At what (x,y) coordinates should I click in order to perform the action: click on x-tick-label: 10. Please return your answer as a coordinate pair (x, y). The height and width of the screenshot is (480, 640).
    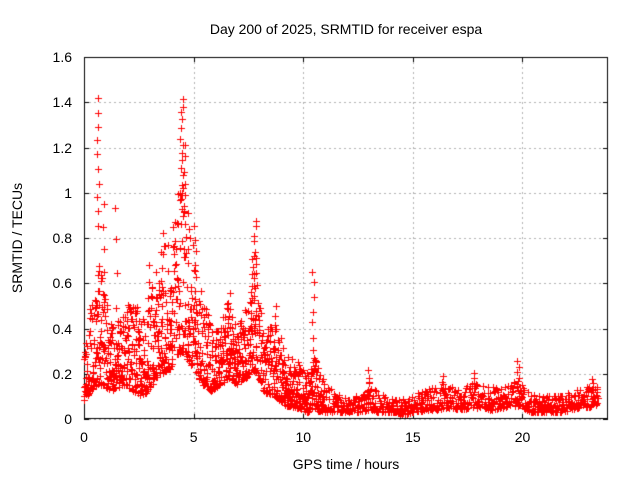
    Looking at the image, I should click on (303, 437).